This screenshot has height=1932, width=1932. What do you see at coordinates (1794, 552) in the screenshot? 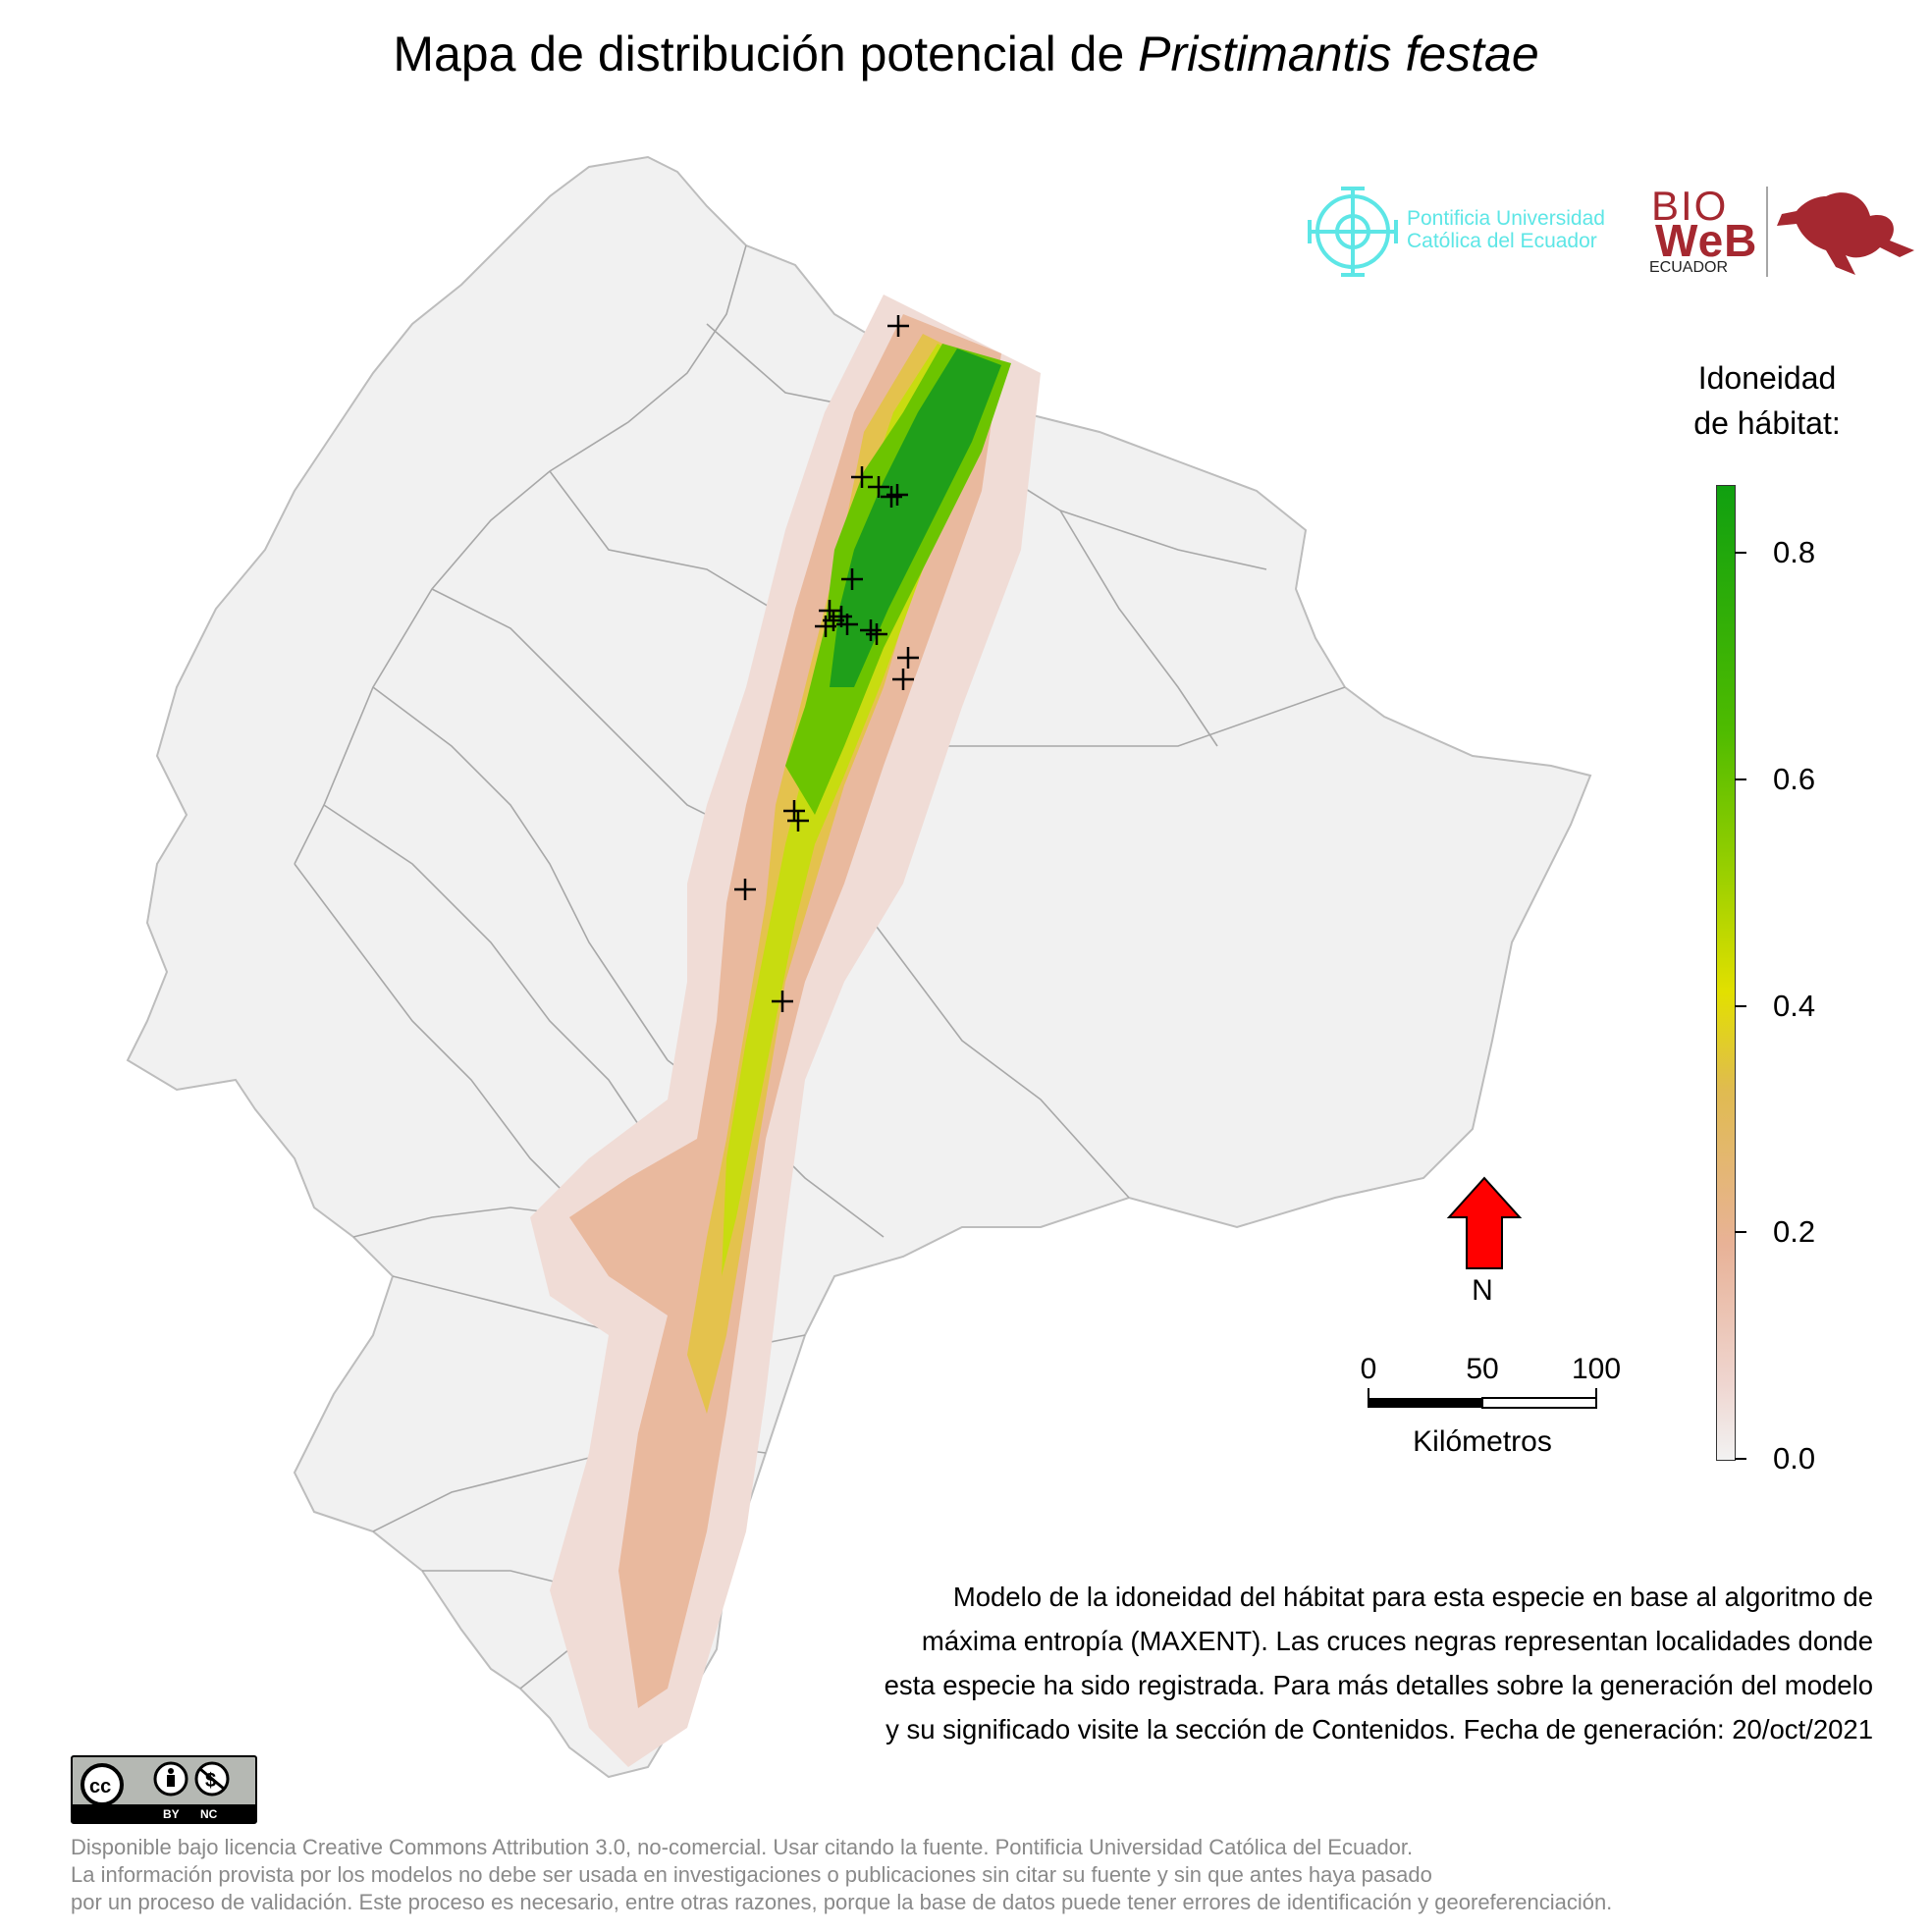
I see `legend-tick-label: 0.8` at bounding box center [1794, 552].